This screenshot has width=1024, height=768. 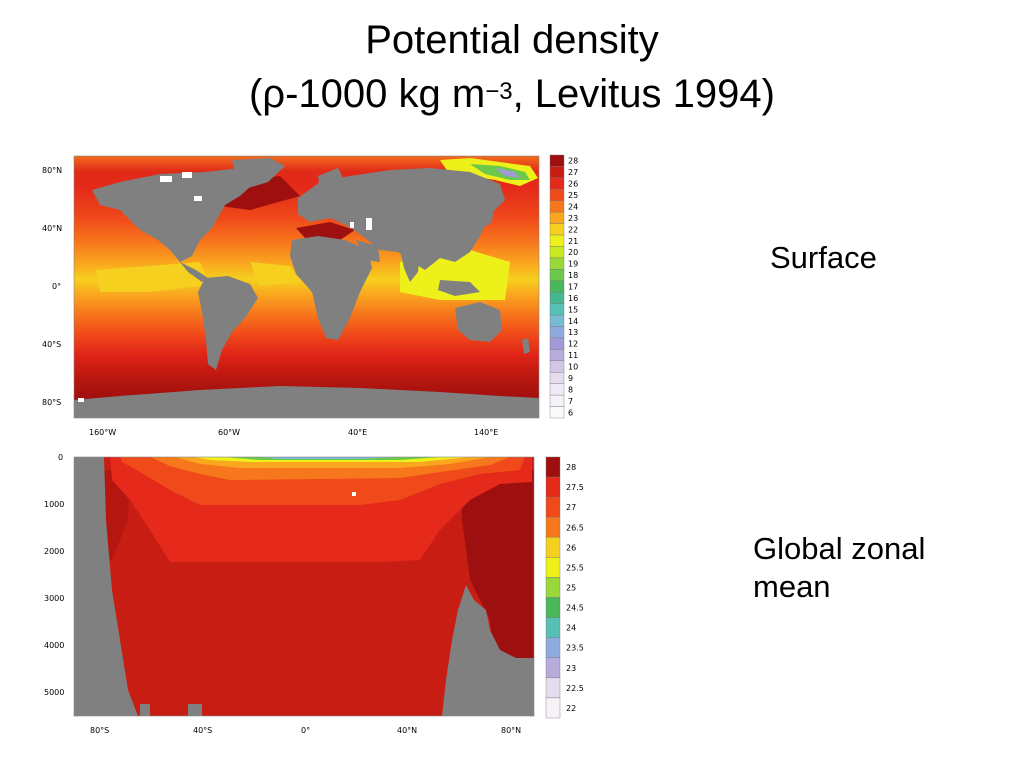 What do you see at coordinates (331, 182) in the screenshot?
I see `scandinavia-land` at bounding box center [331, 182].